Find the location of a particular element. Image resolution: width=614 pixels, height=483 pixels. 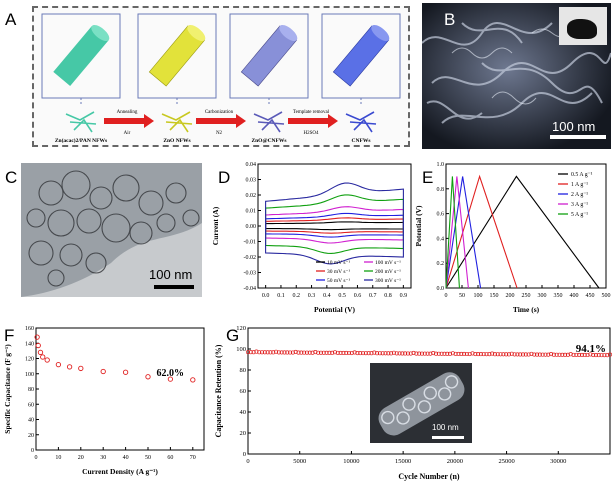

stage-1-label: Zn(acac)2/PAN NFWs is located at coordinates (81, 140).